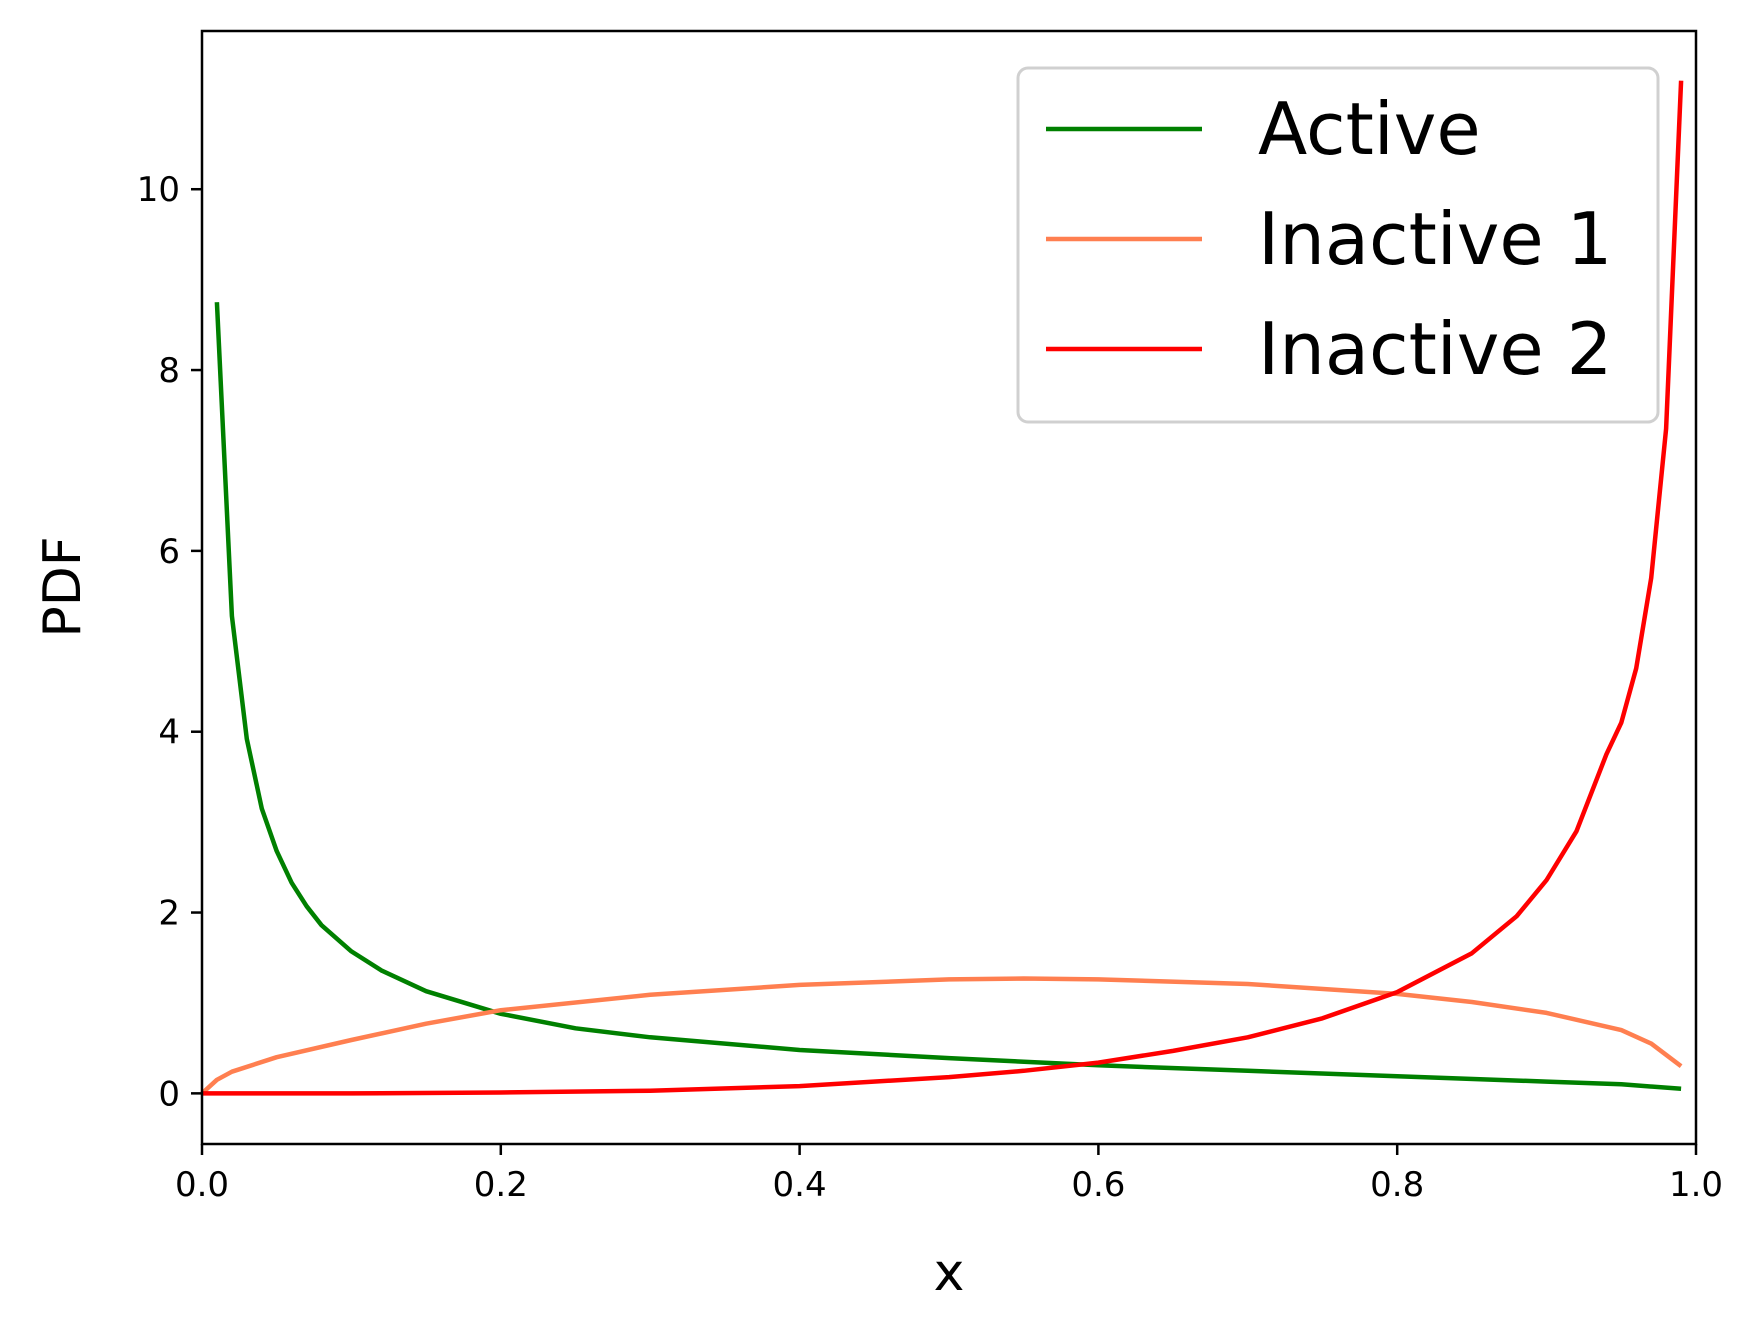 The height and width of the screenshot is (1328, 1753). What do you see at coordinates (158, 190) in the screenshot?
I see `y-tick-label: 10` at bounding box center [158, 190].